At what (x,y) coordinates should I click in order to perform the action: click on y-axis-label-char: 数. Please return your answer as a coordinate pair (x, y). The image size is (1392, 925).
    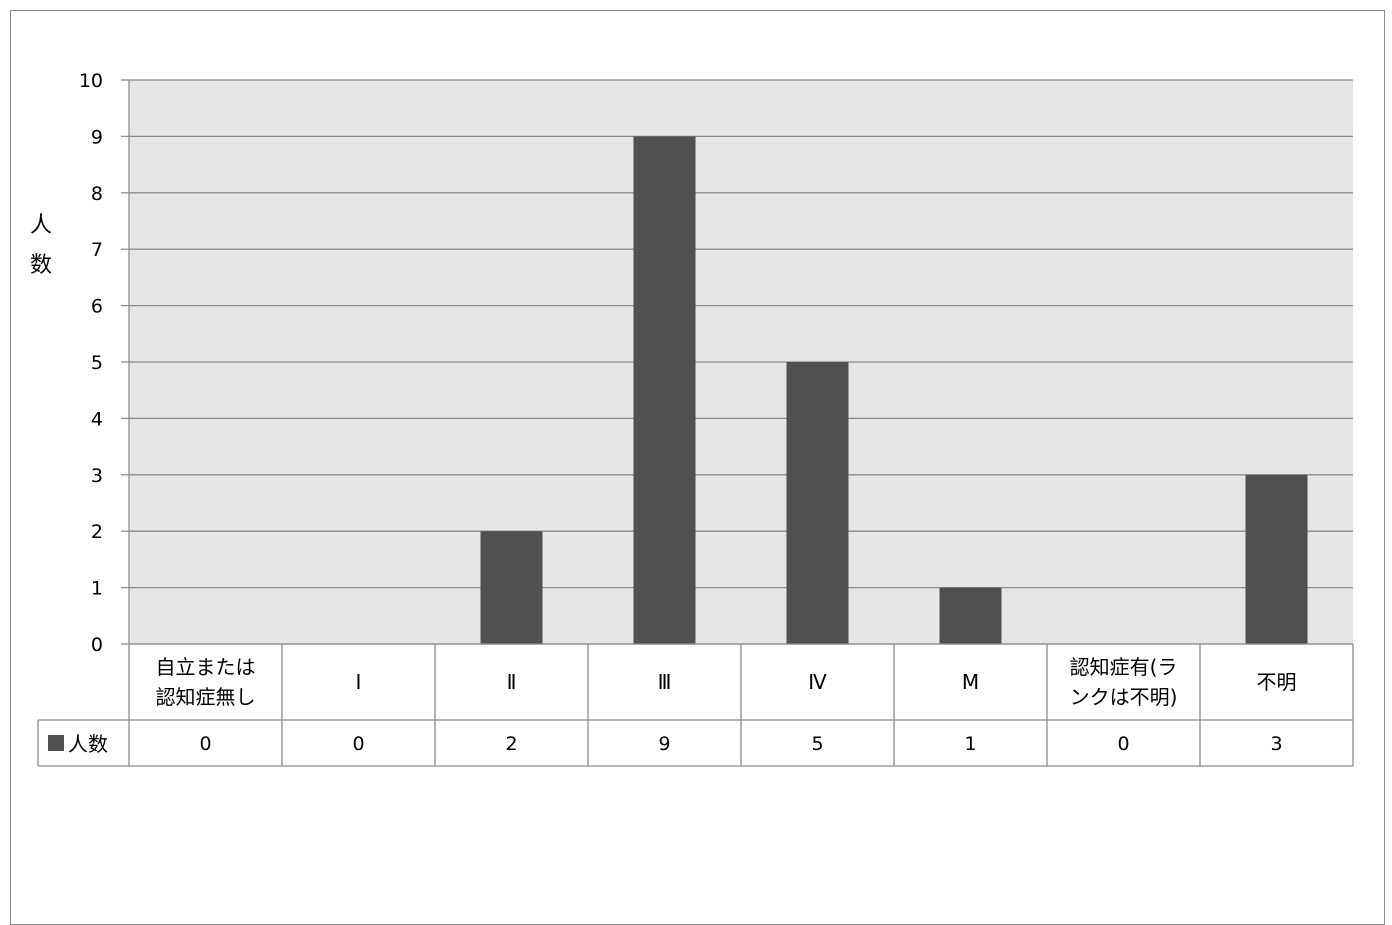
    Looking at the image, I should click on (41, 265).